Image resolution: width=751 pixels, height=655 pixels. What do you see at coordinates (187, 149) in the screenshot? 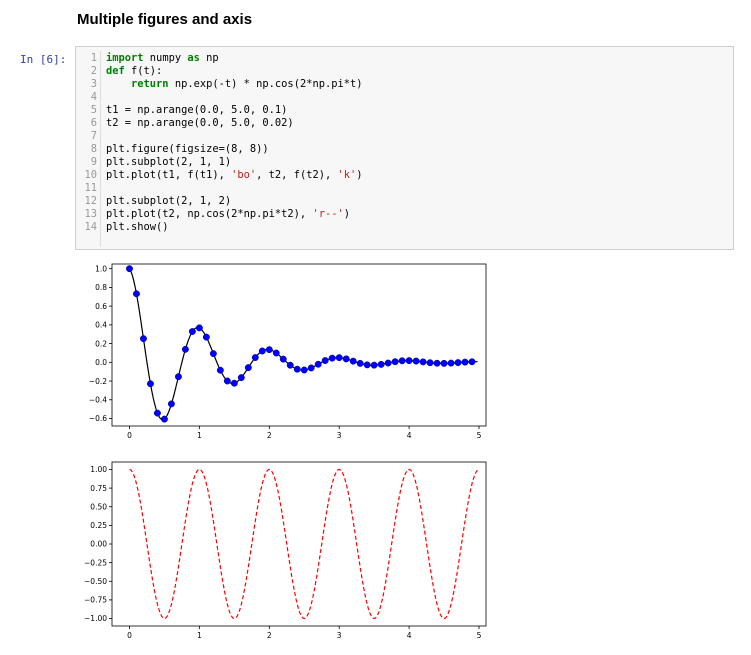
I see `code-line: plt.figure(figsize=(8, 8))` at bounding box center [187, 149].